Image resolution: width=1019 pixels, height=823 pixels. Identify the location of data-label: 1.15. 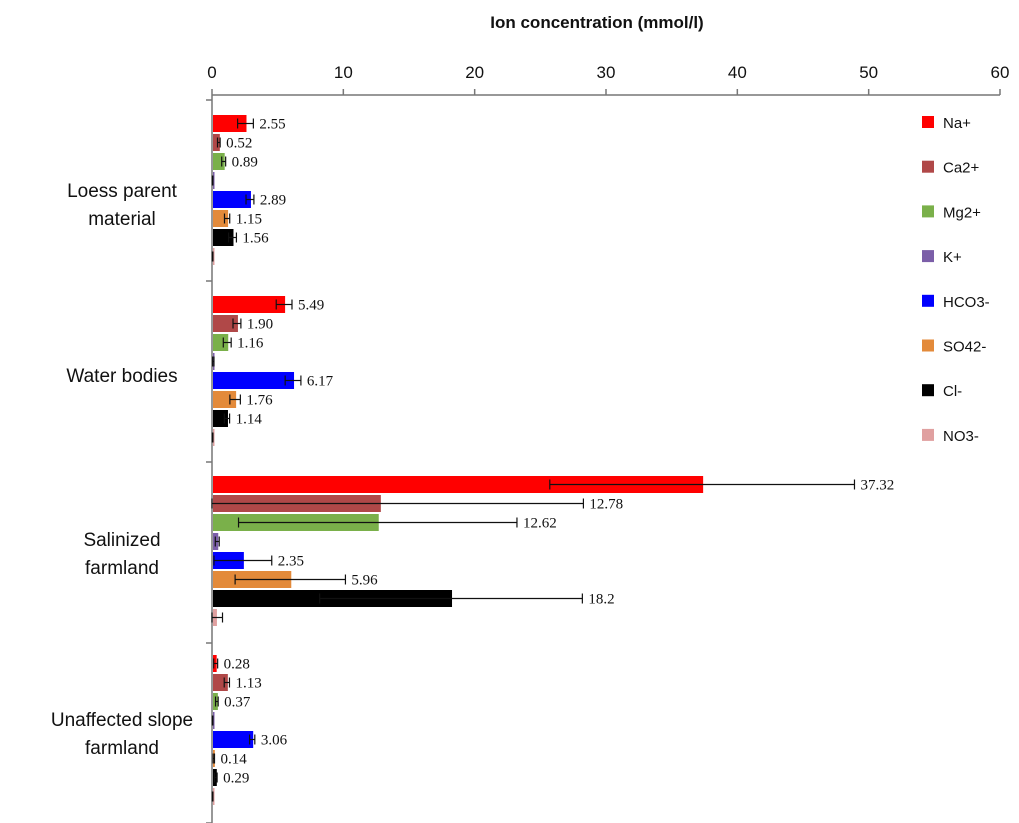
(249, 220).